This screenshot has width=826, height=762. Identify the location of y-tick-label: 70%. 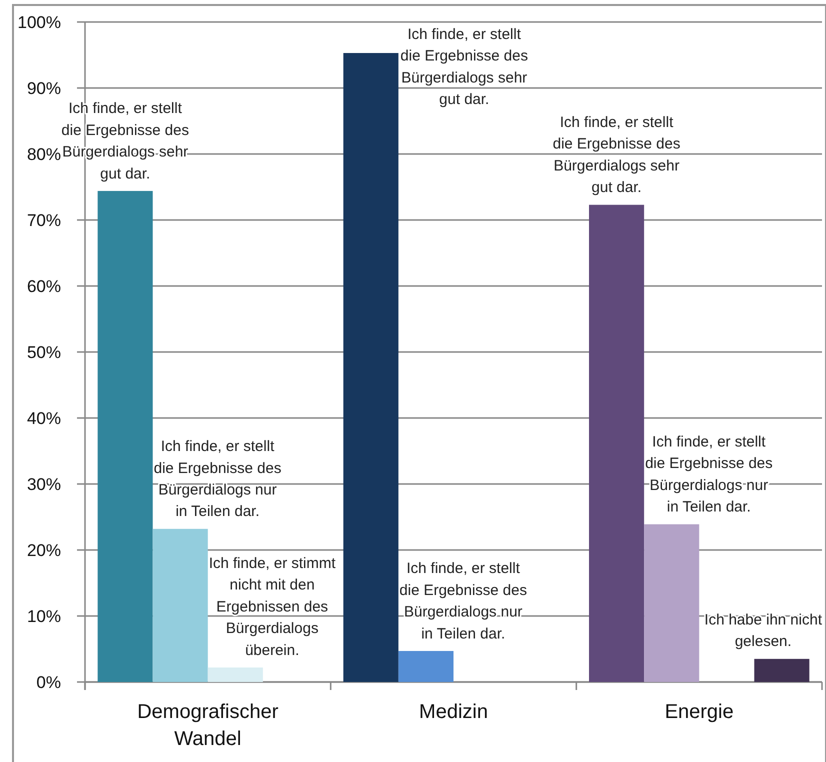
(43, 220).